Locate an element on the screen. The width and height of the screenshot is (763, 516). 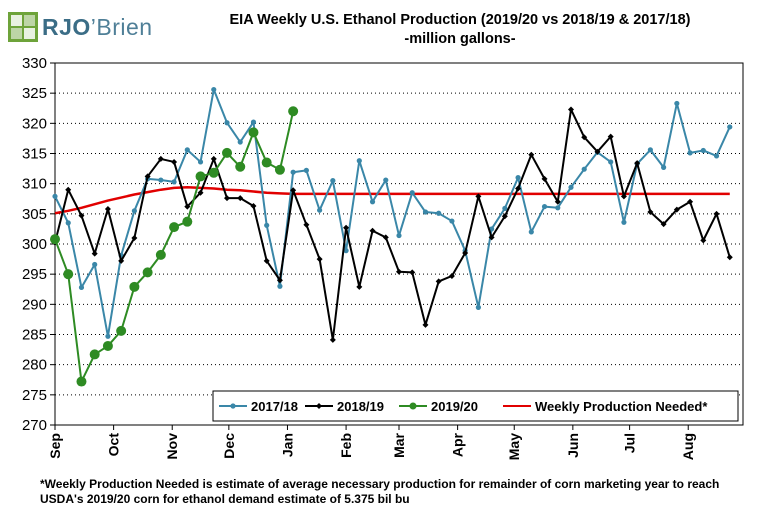
y-tick-label-285: 285 is located at coordinates (34, 335).